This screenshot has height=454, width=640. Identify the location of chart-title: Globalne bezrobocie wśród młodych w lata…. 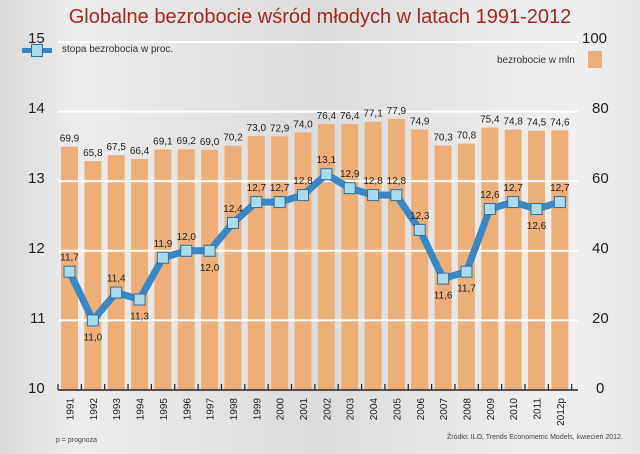
(320, 17).